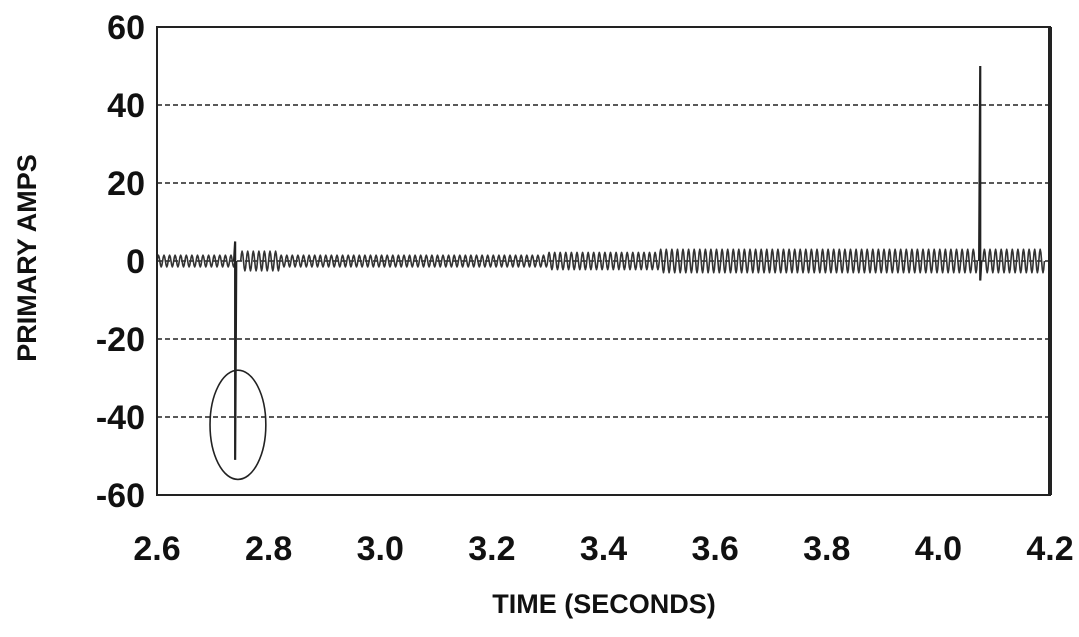 The width and height of the screenshot is (1079, 637). I want to click on y-tick-label: -20, so click(120, 340).